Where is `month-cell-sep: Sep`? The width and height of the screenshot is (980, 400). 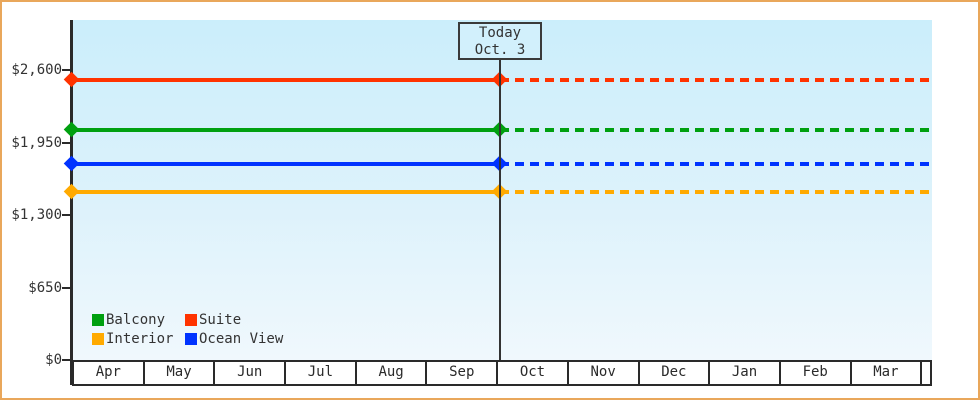
month-cell-sep: Sep is located at coordinates (463, 373).